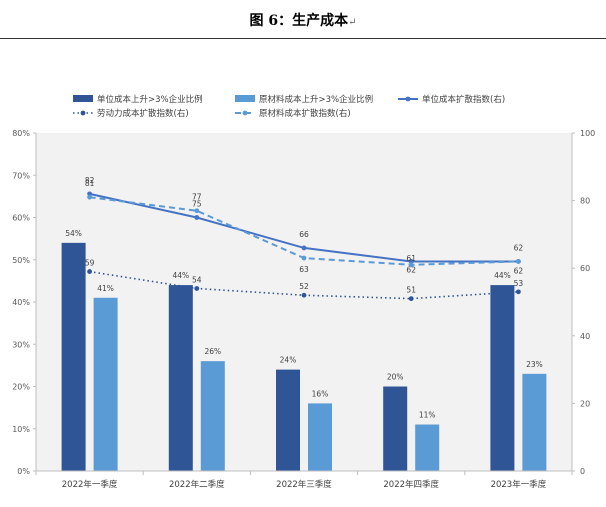 The image size is (606, 507). What do you see at coordinates (150, 99) in the screenshot?
I see `legend-label: 单位成本上升>3%企业比例` at bounding box center [150, 99].